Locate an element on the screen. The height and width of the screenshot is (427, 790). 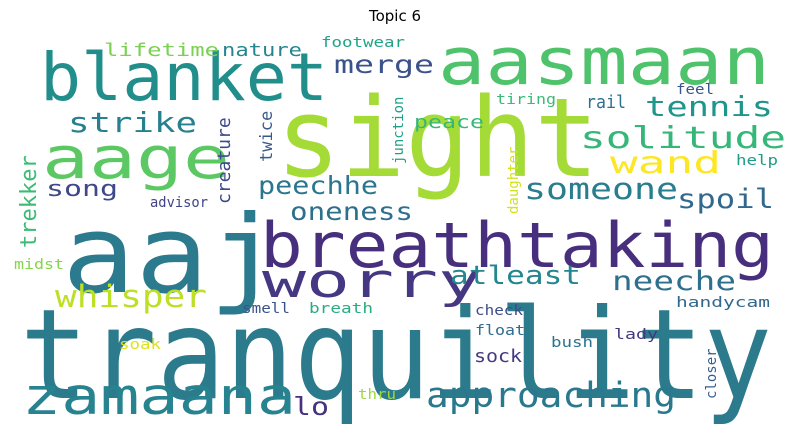
word-smell: smell is located at coordinates (266, 309).